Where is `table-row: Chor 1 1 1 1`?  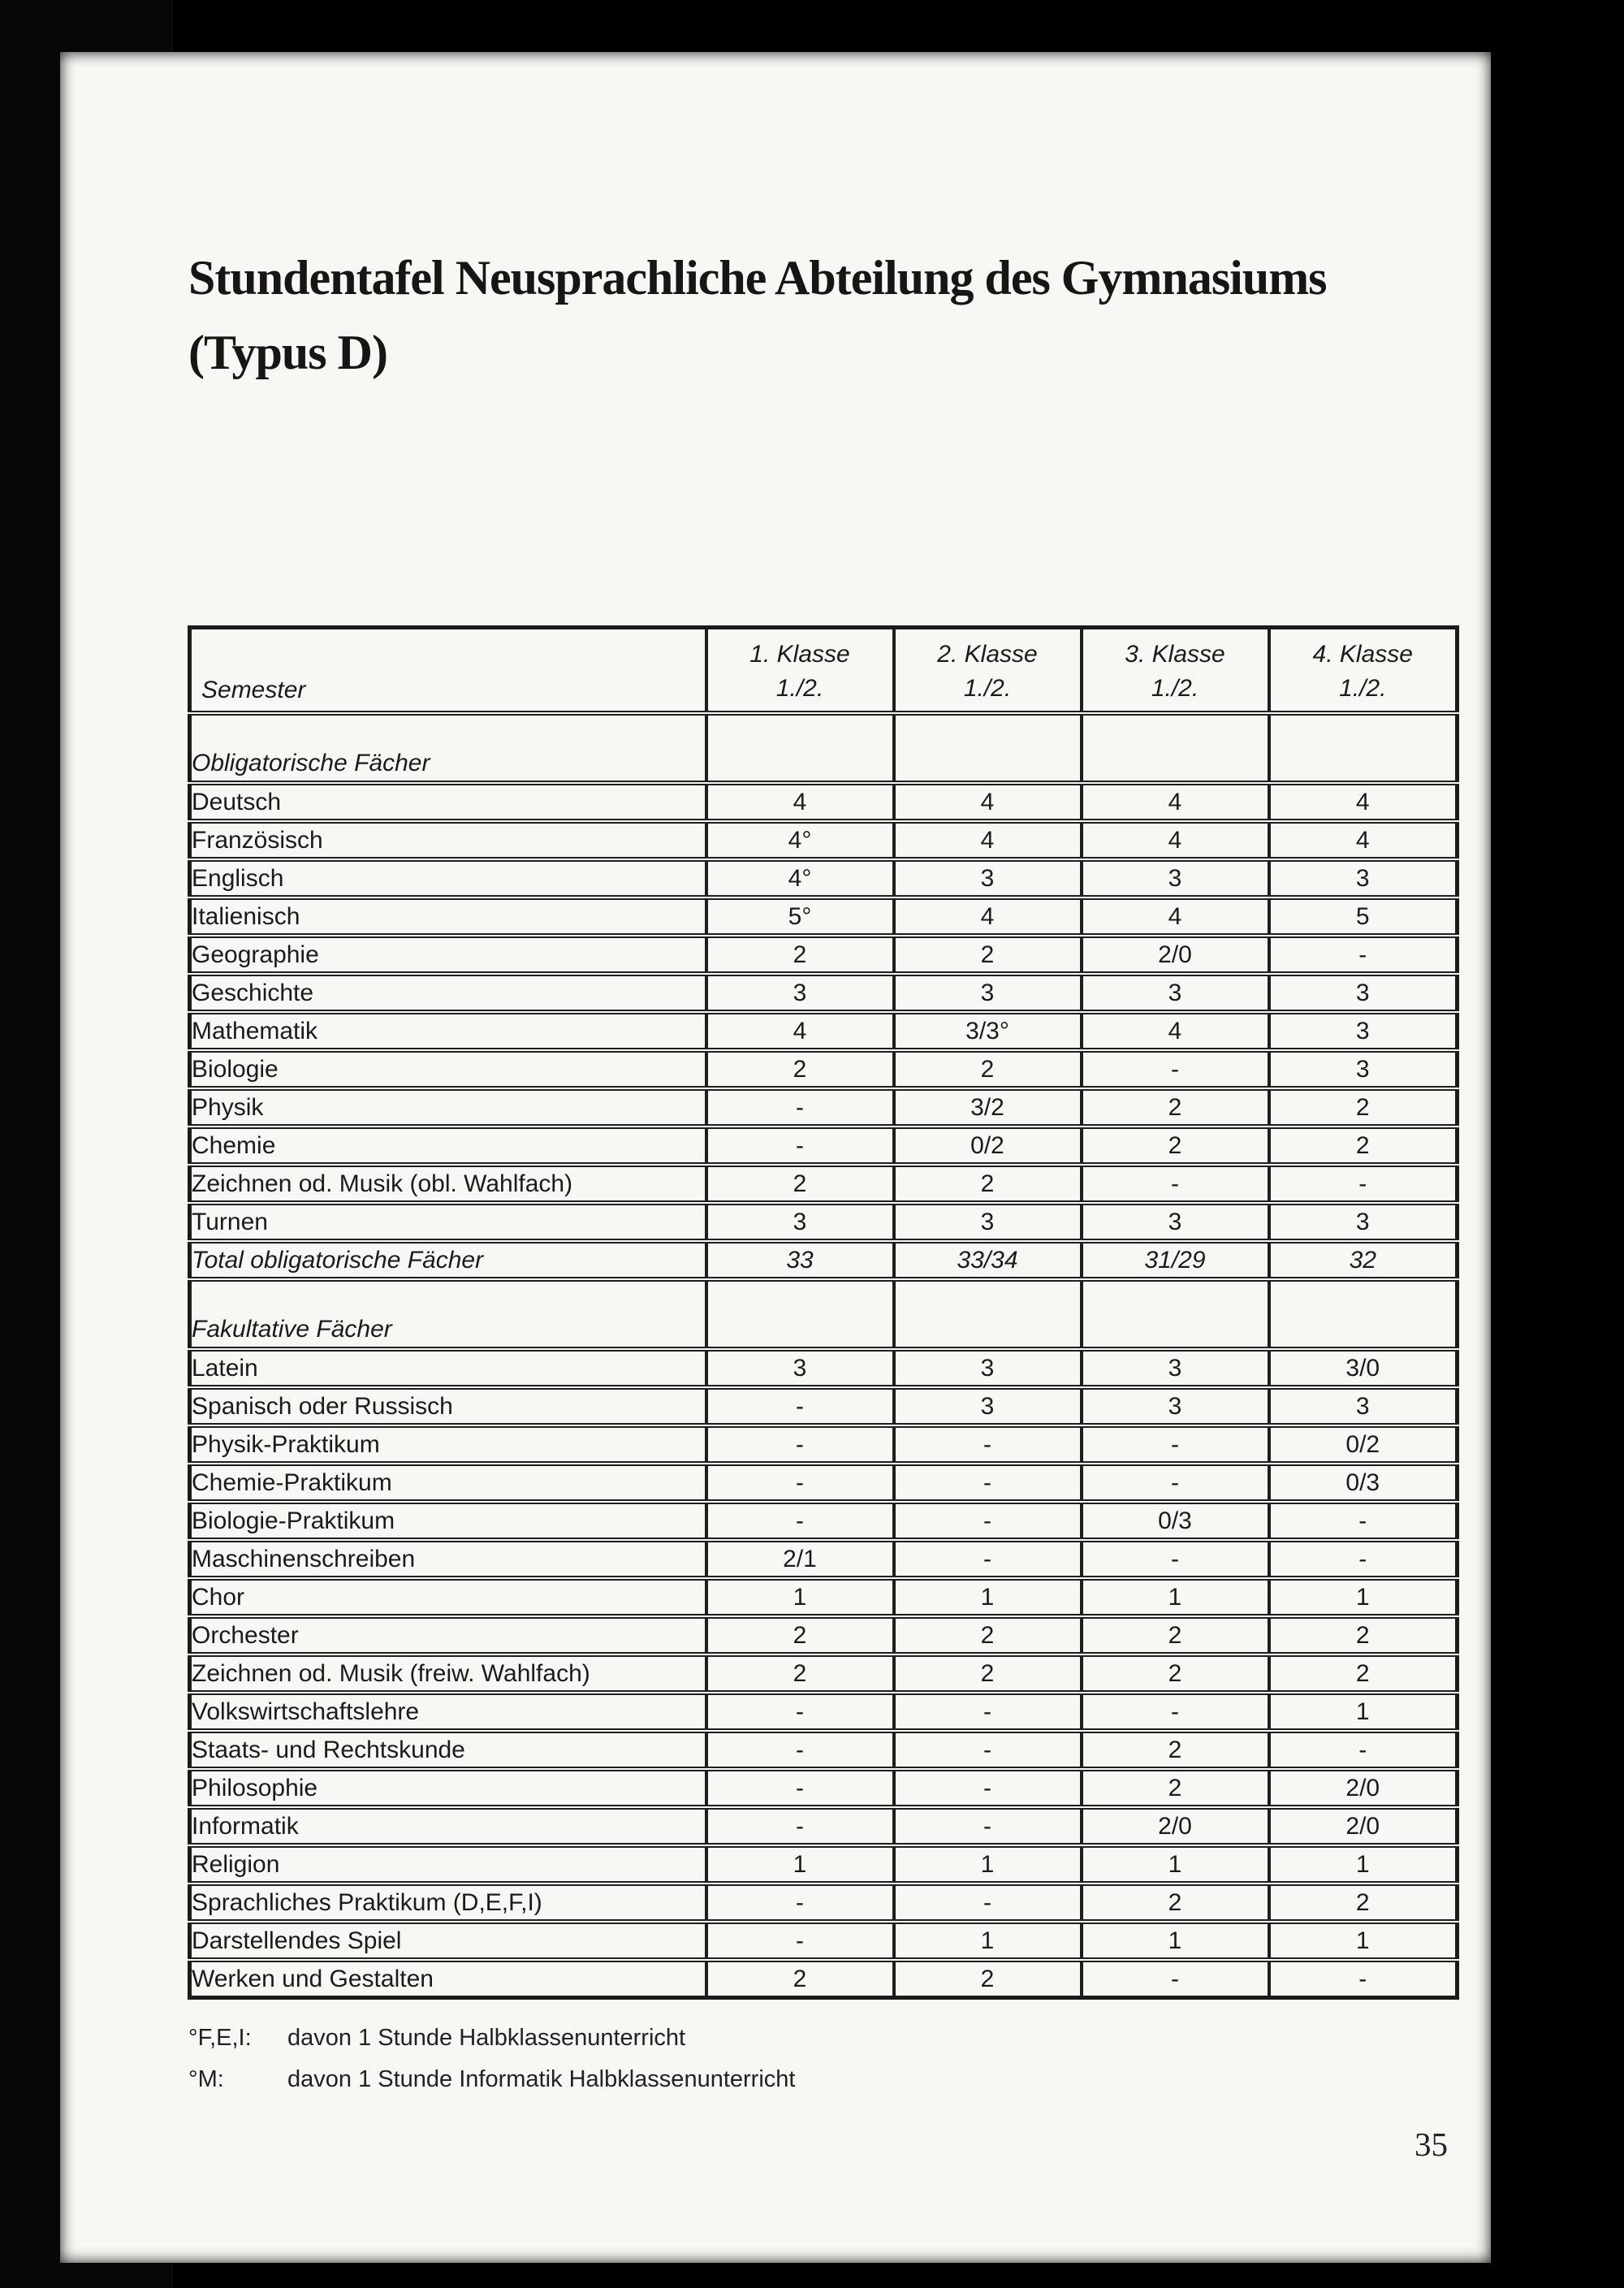
table-row: Chor 1 1 1 1 is located at coordinates (823, 1596).